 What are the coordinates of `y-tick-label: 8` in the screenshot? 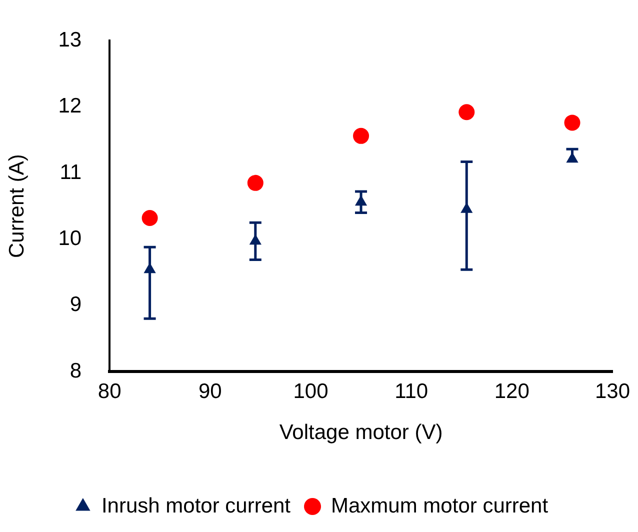 It's located at (76, 370).